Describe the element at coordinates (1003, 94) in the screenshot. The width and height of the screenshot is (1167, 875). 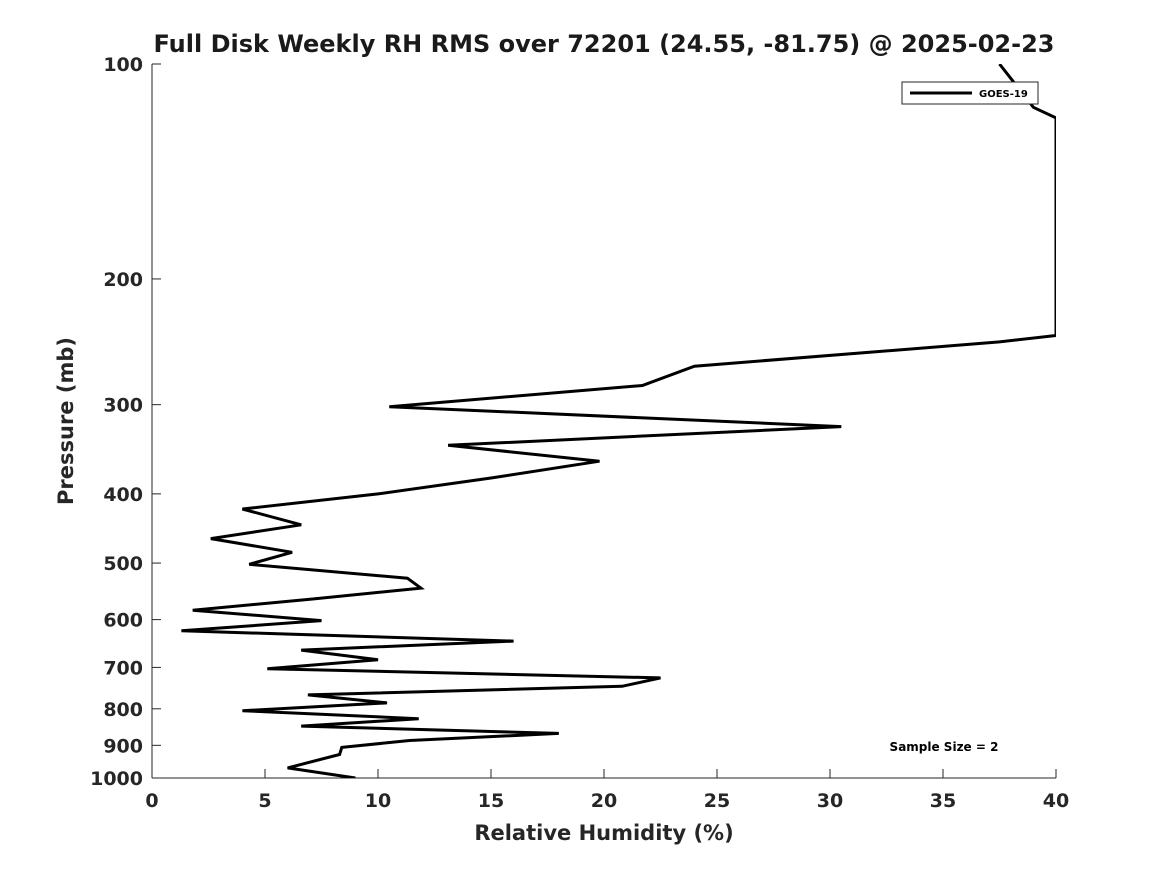
I see `legend-entry: GOES-19` at that location.